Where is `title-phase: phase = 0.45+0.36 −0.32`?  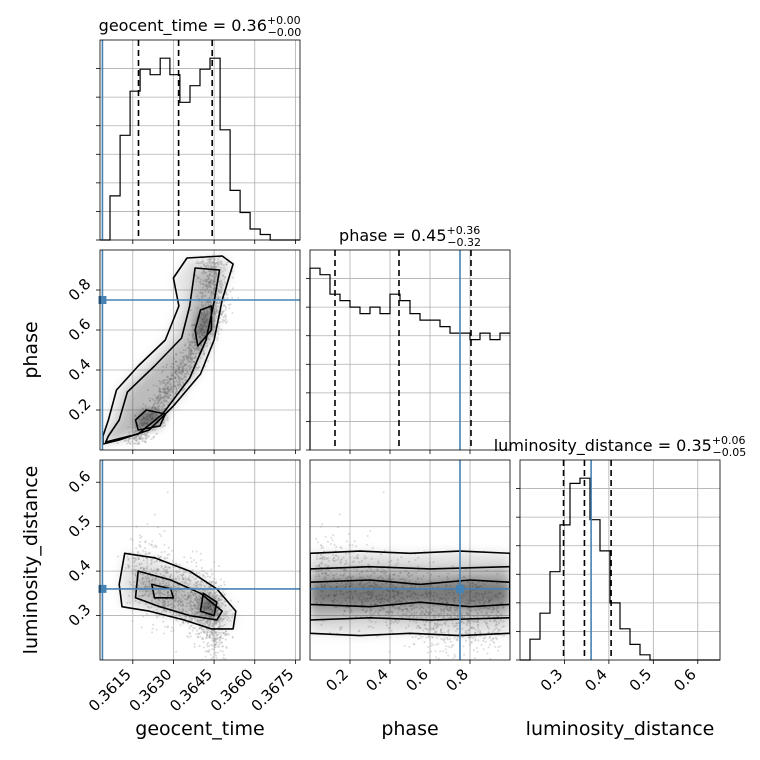 title-phase: phase = 0.45+0.36 −0.32 is located at coordinates (410, 236).